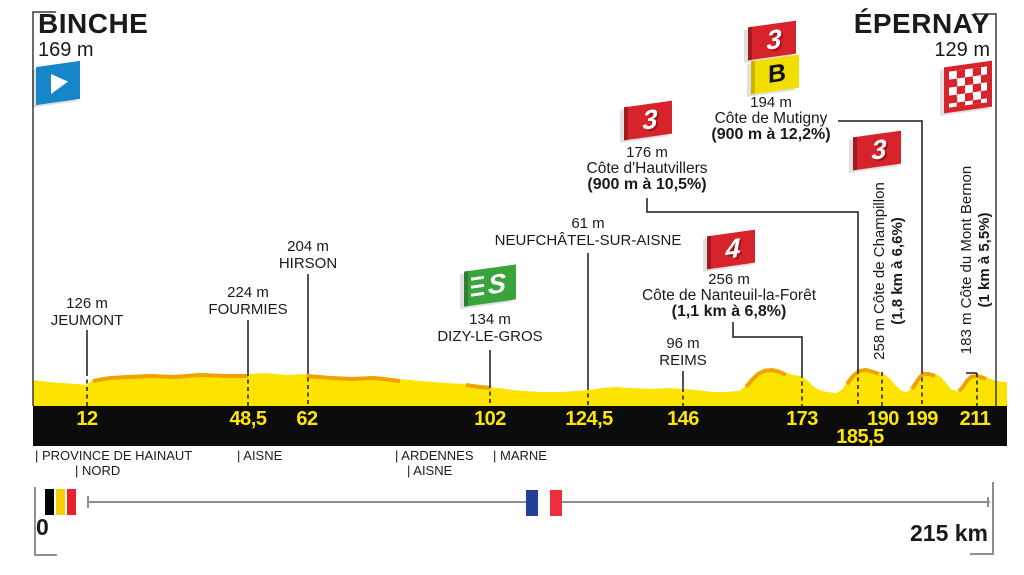  What do you see at coordinates (966, 260) in the screenshot?
I see `climb-name: 183 m Côte du Mont Bernon` at bounding box center [966, 260].